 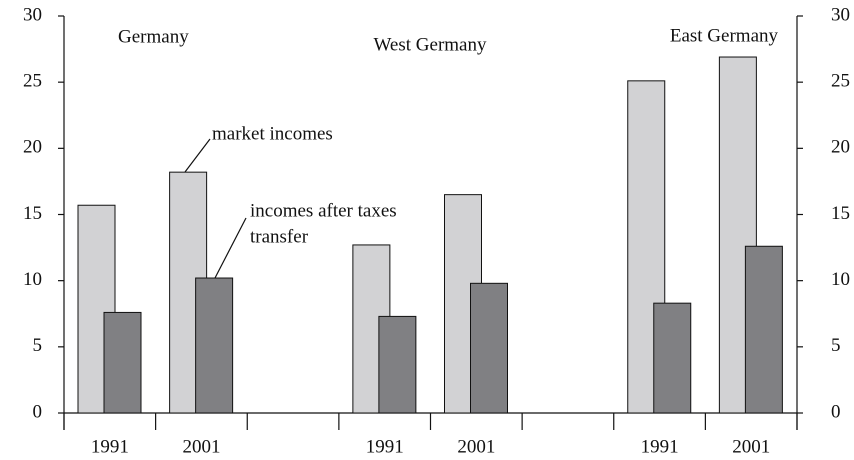 What do you see at coordinates (840, 147) in the screenshot?
I see `y2-tick-label: 20` at bounding box center [840, 147].